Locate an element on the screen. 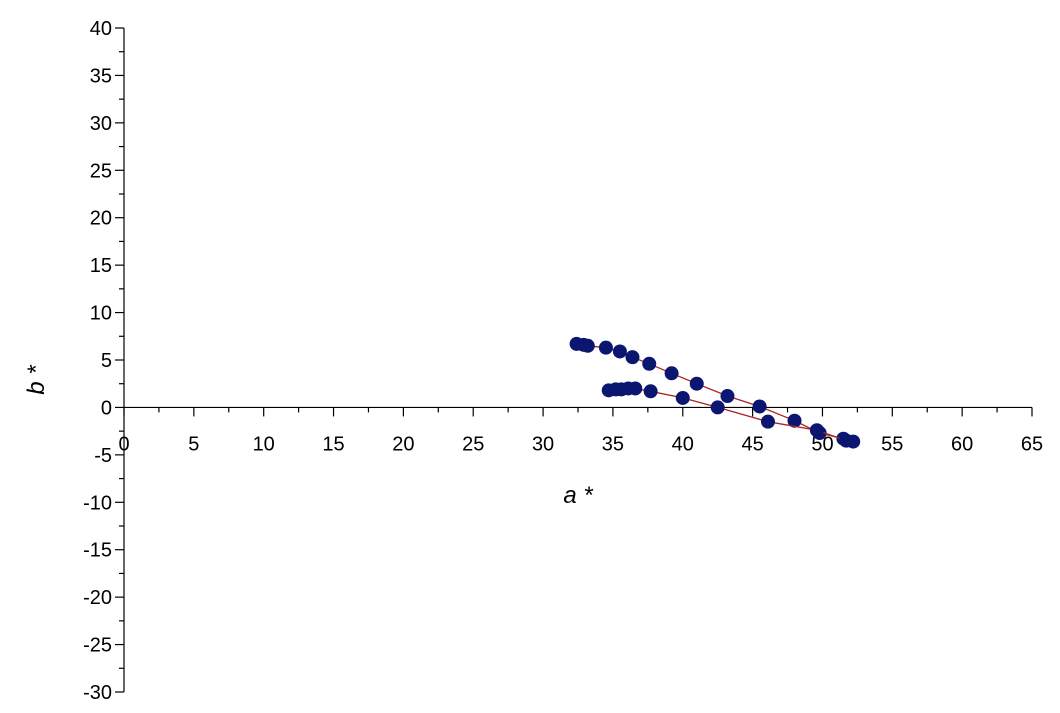  x-tick-label: 65 is located at coordinates (1032, 444).